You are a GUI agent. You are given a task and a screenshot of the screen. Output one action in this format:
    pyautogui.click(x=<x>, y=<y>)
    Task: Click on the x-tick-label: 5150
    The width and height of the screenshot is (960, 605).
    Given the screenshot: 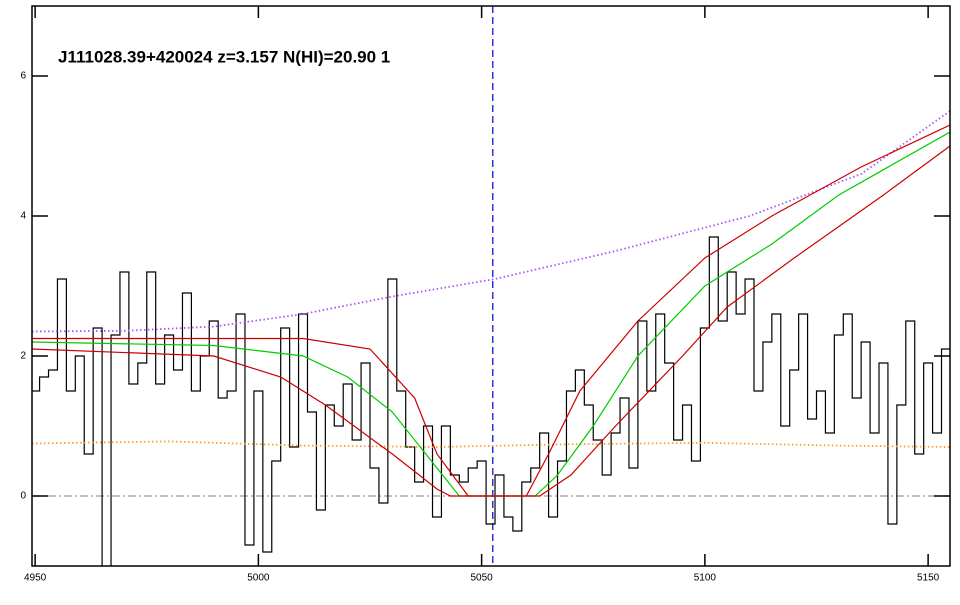 What is the action you would take?
    pyautogui.click(x=928, y=578)
    